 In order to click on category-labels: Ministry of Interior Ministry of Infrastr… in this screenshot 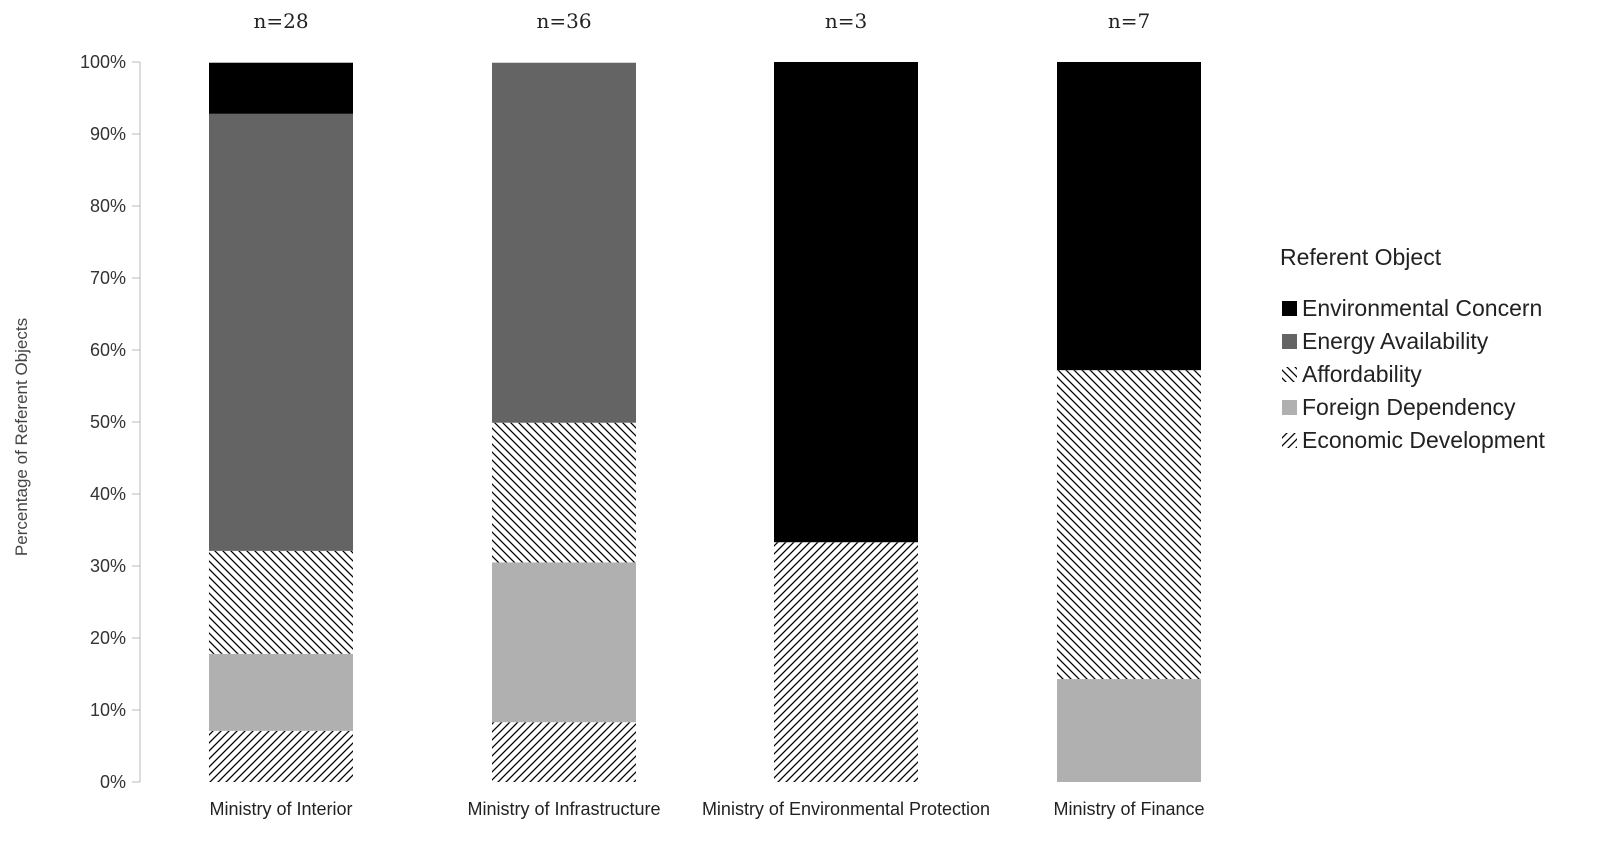, I will do `click(706, 809)`.